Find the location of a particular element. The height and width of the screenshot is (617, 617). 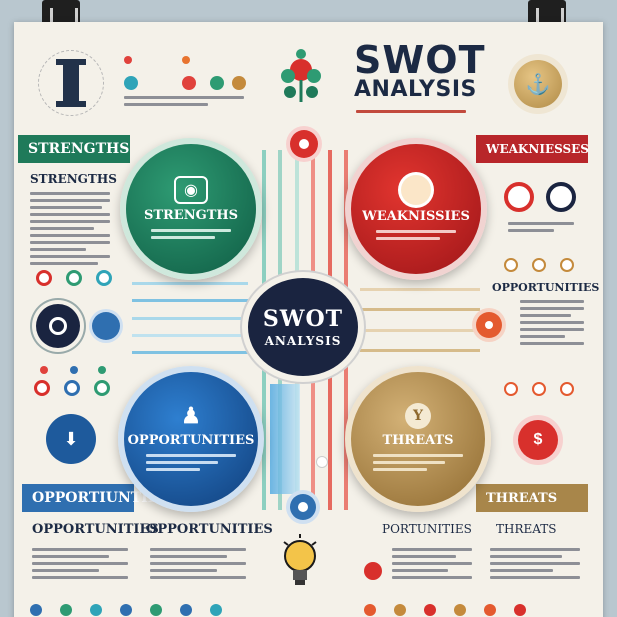

bottom-heading-4: THREATS is located at coordinates (526, 529).